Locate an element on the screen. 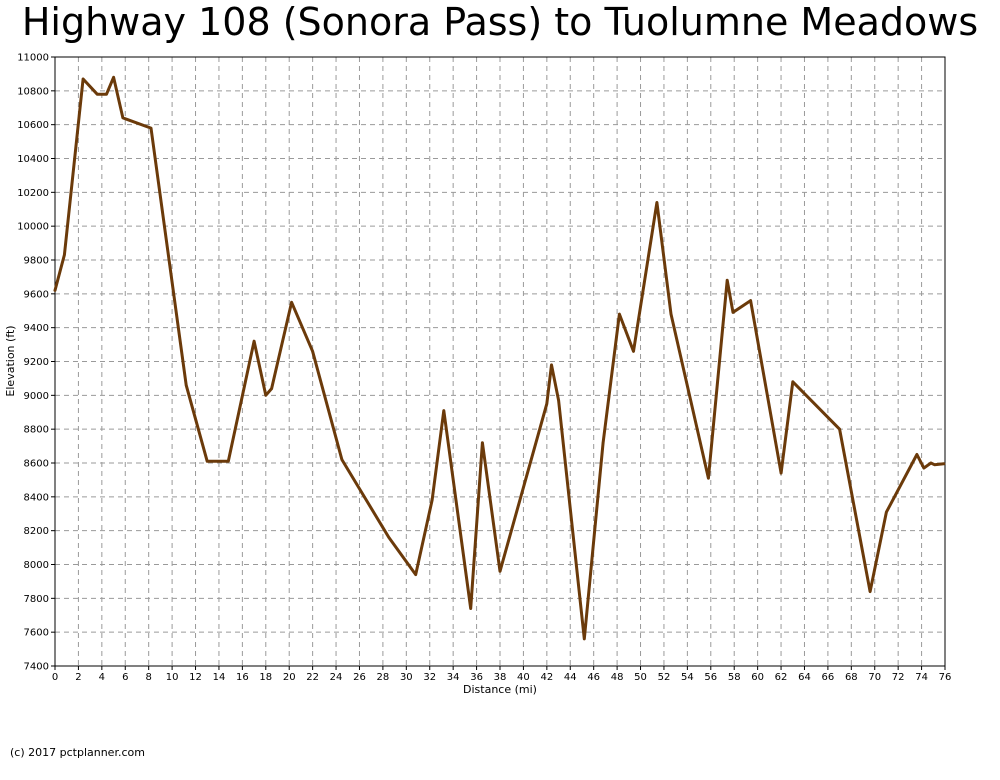 The height and width of the screenshot is (780, 1000). x-tick-label: 60 is located at coordinates (757, 677).